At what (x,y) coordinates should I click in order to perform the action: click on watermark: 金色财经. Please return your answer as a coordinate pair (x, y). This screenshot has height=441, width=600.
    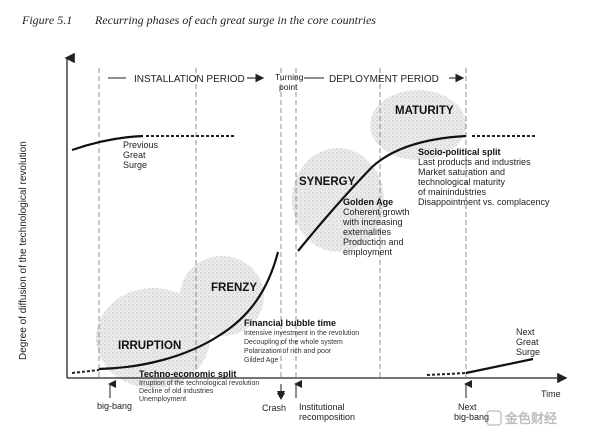
    Looking at the image, I should click on (521, 418).